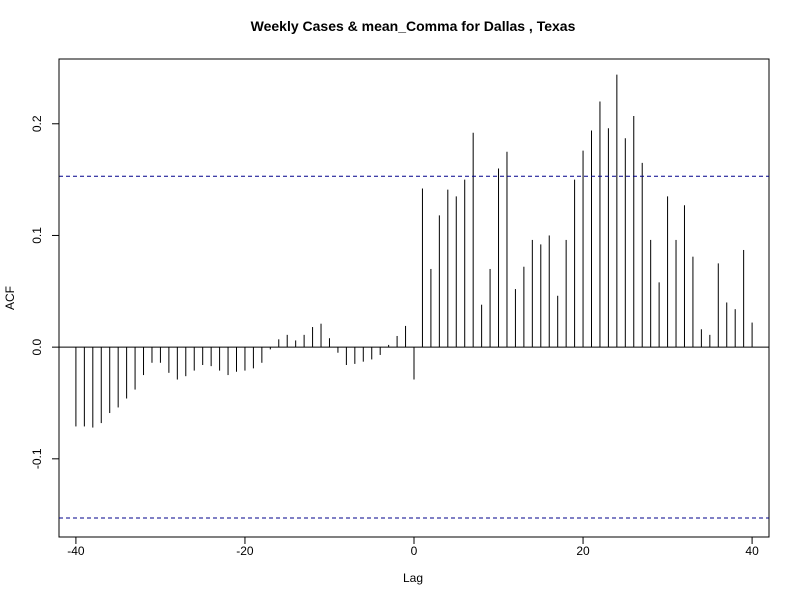 This screenshot has width=800, height=600. What do you see at coordinates (583, 551) in the screenshot?
I see `x-tick-label: 20` at bounding box center [583, 551].